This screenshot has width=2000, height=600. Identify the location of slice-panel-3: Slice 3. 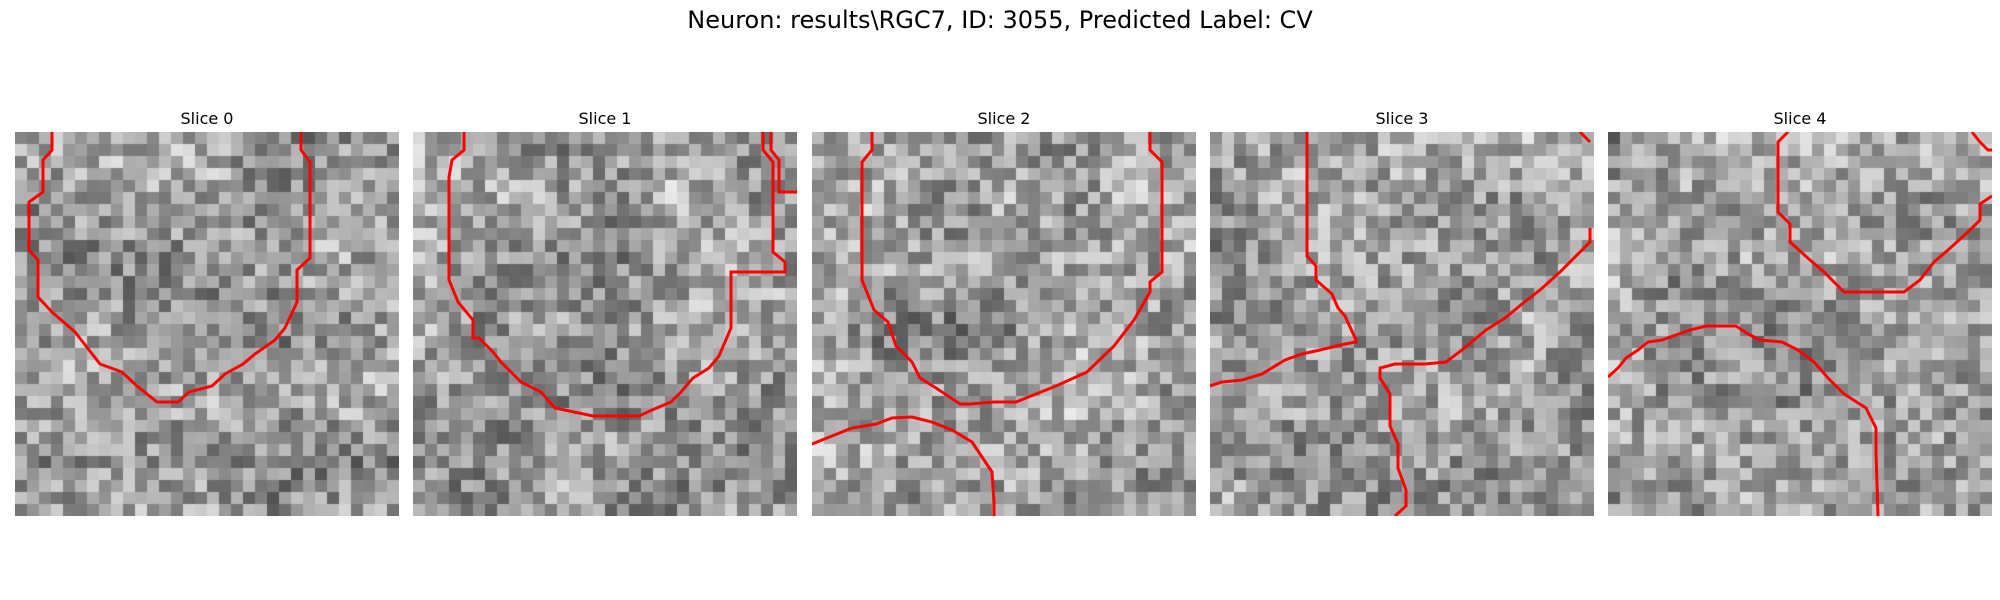
(1402, 312).